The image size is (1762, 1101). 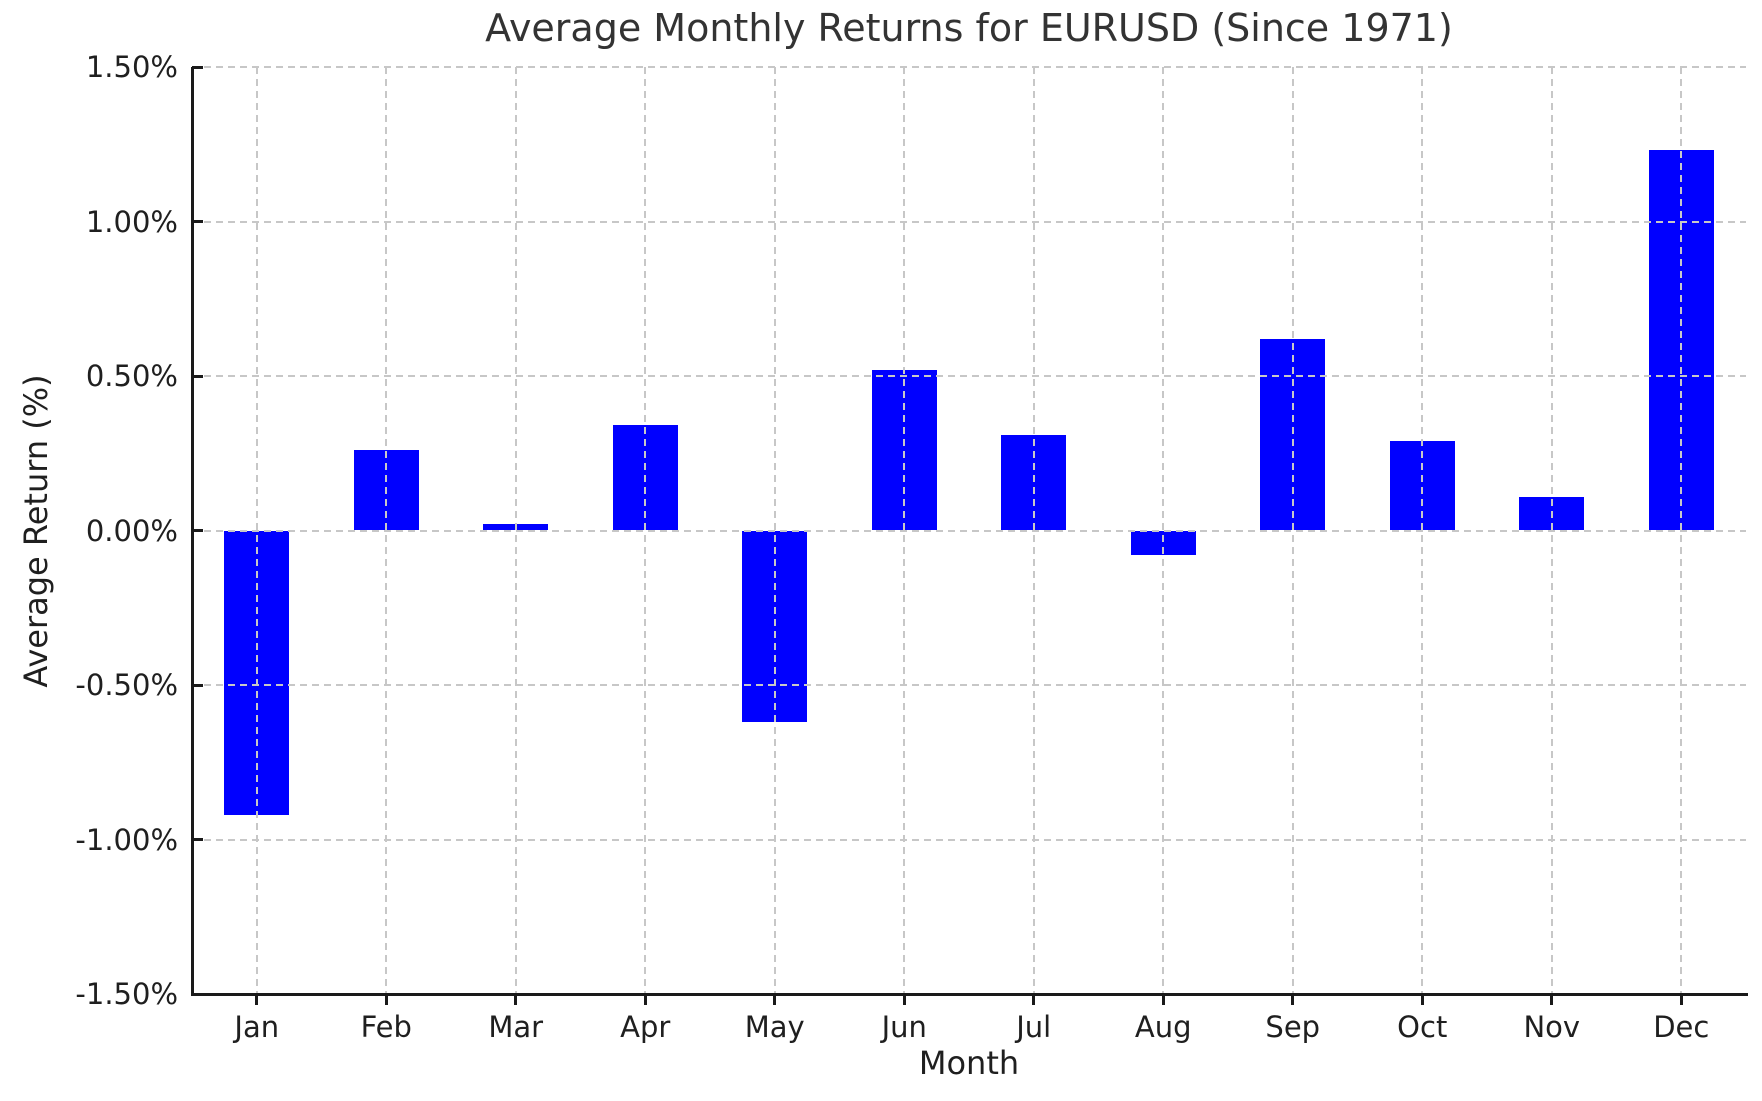 I want to click on gridline-h-1.00%, so click(x=969, y=221).